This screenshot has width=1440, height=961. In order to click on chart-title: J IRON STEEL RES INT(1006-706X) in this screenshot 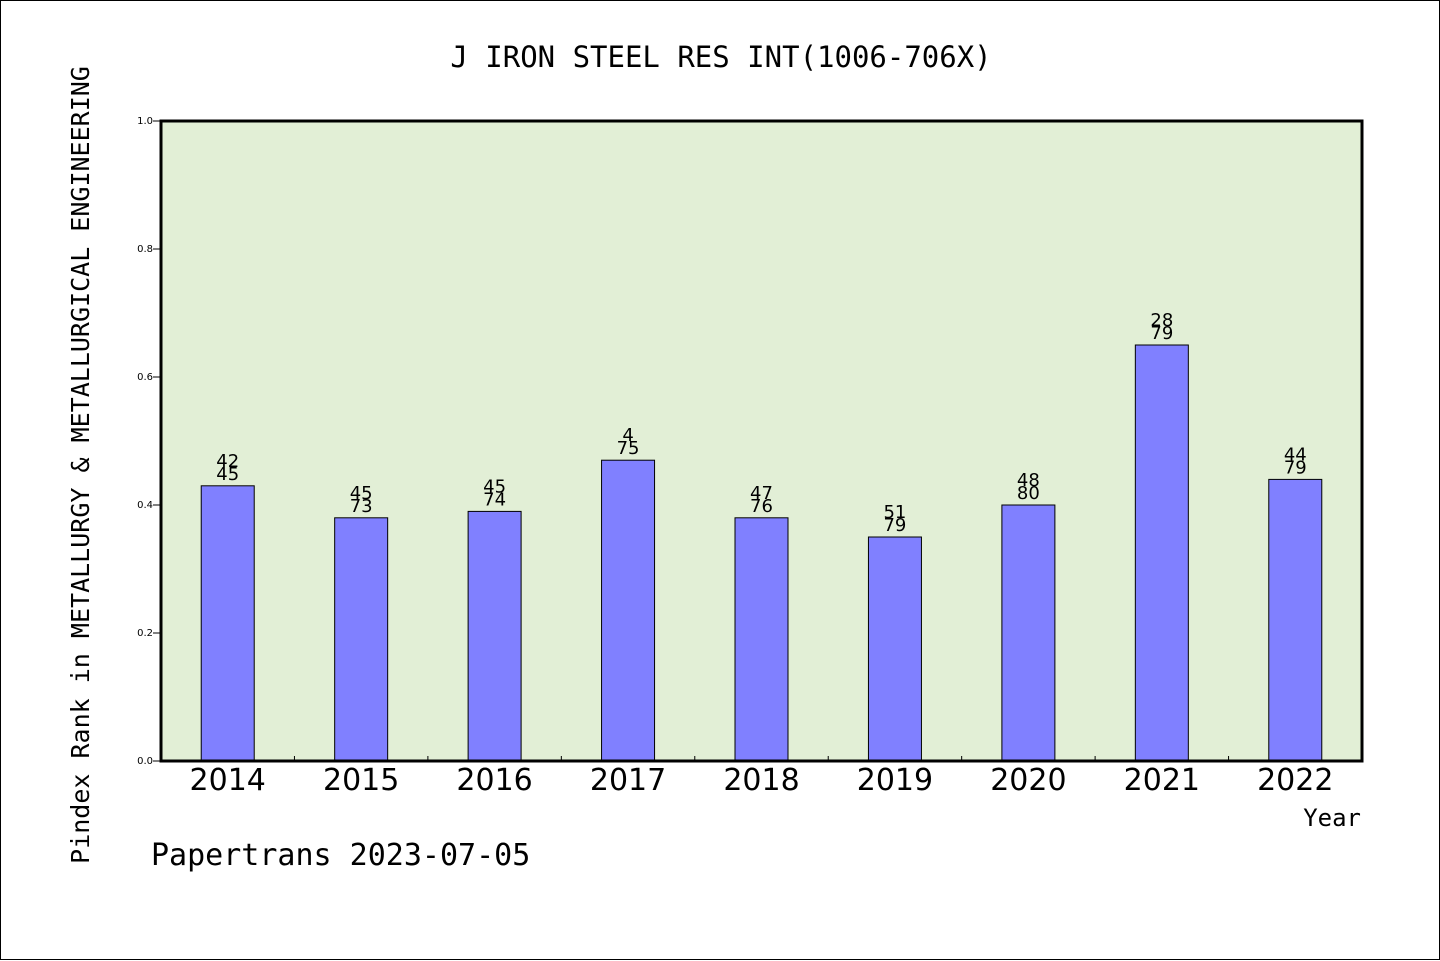, I will do `click(720, 57)`.